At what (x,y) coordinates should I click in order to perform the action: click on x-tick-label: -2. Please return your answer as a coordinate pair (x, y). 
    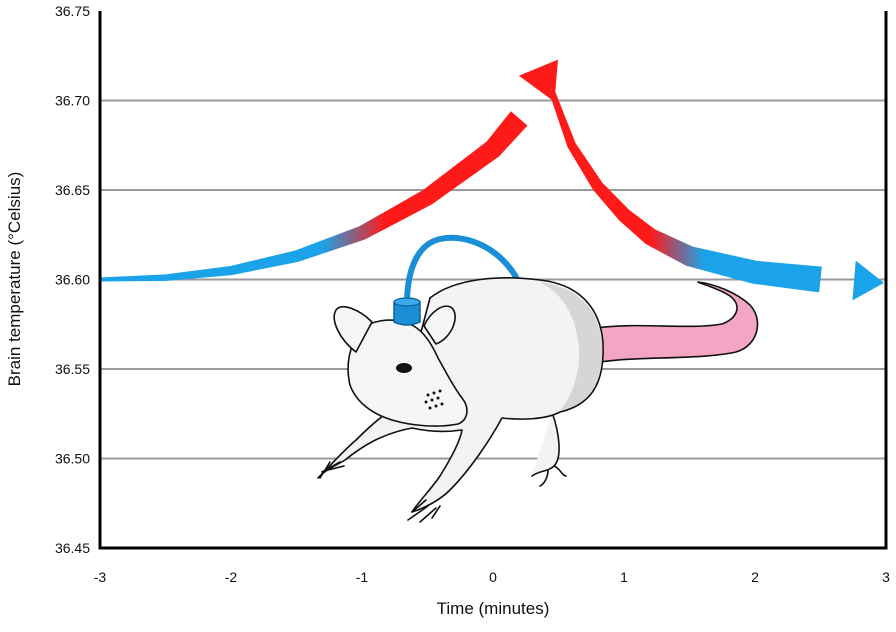
    Looking at the image, I should click on (231, 577).